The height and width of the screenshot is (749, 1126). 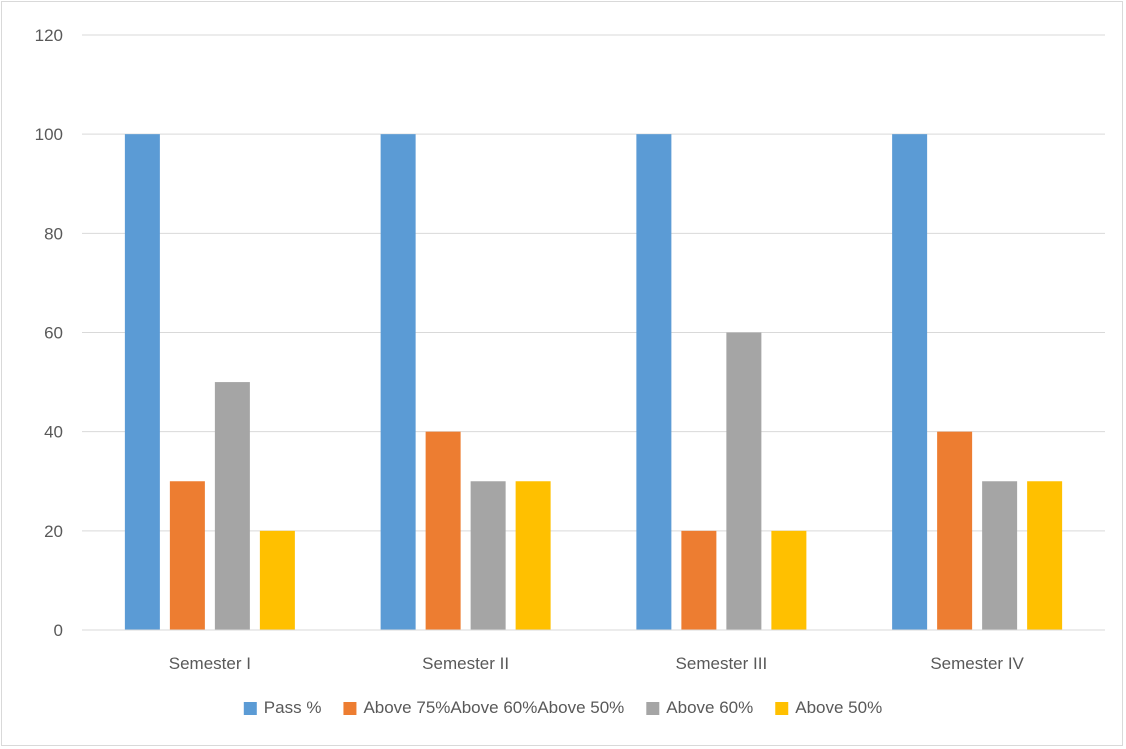 I want to click on x-category-label: Semester III, so click(x=722, y=663).